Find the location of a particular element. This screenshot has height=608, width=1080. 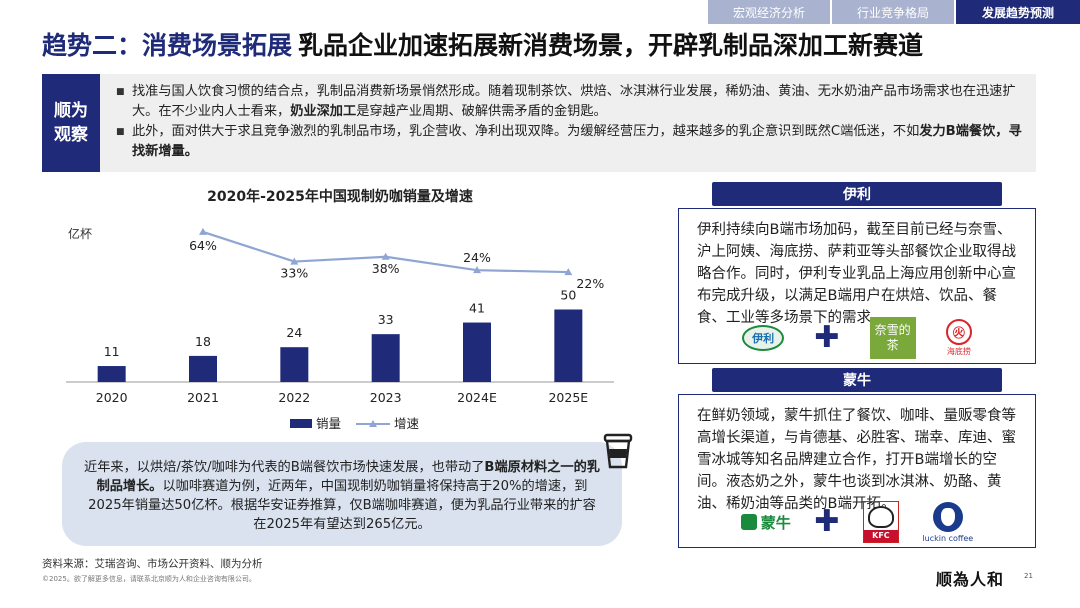

legend-label-sales: 销量 is located at coordinates (328, 423).